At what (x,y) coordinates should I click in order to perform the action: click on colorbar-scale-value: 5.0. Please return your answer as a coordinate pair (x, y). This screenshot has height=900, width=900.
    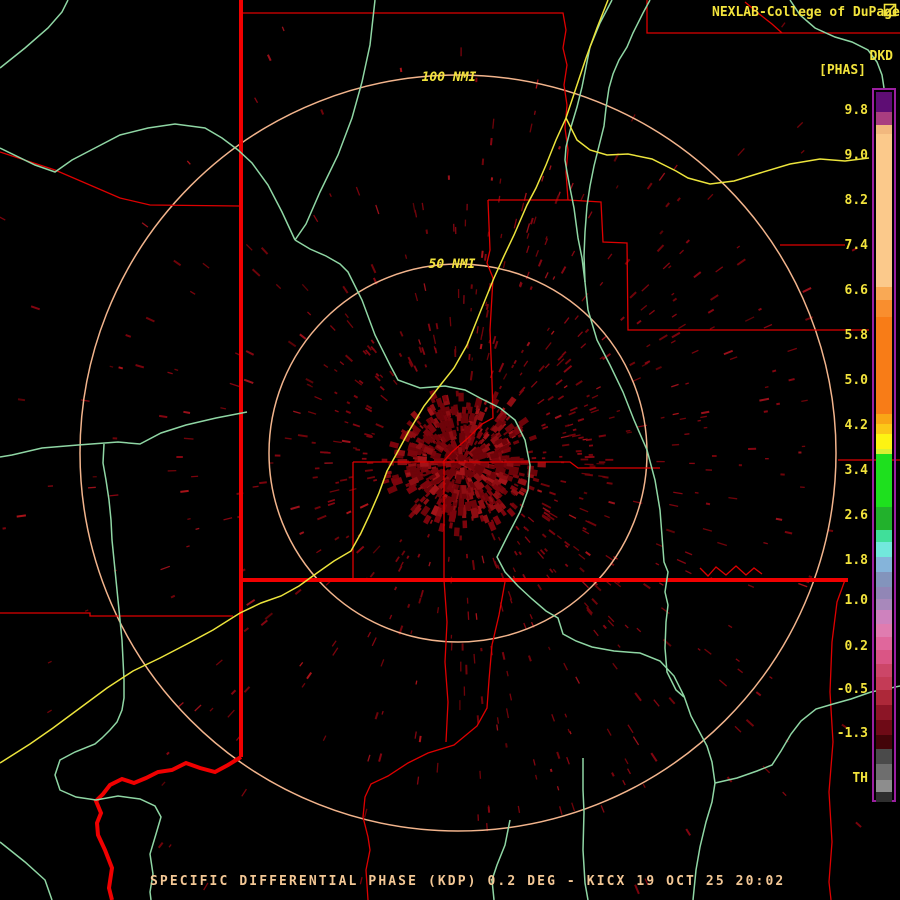
    Looking at the image, I should click on (856, 380).